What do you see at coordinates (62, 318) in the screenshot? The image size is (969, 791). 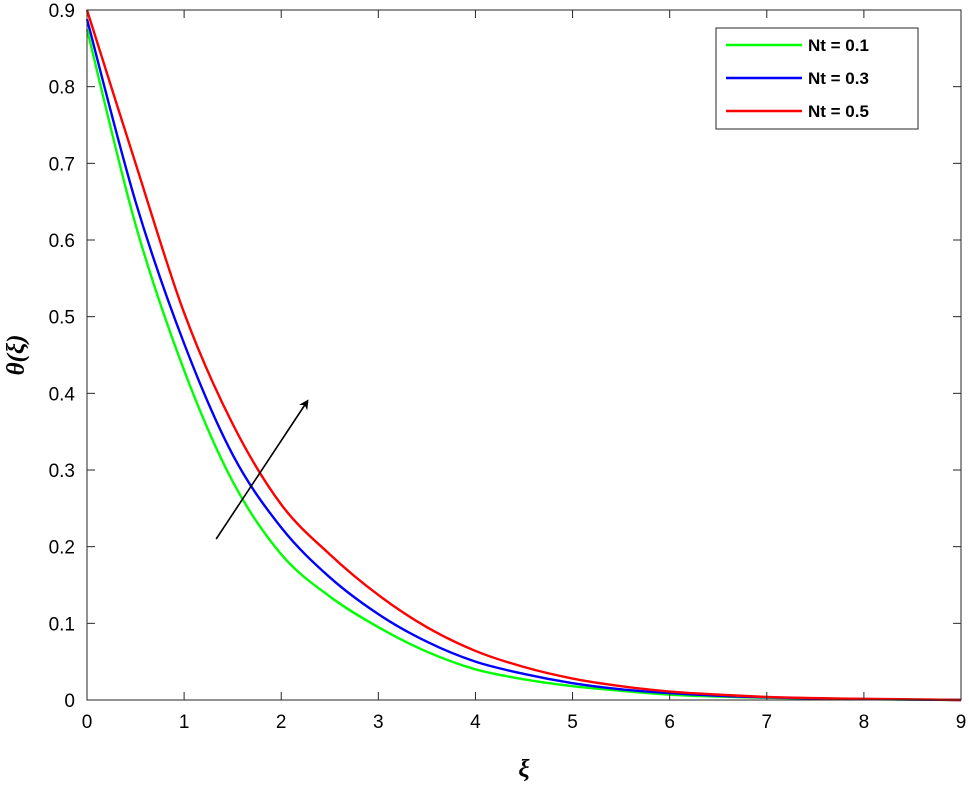 I see `y-tick-label: 0.5` at bounding box center [62, 318].